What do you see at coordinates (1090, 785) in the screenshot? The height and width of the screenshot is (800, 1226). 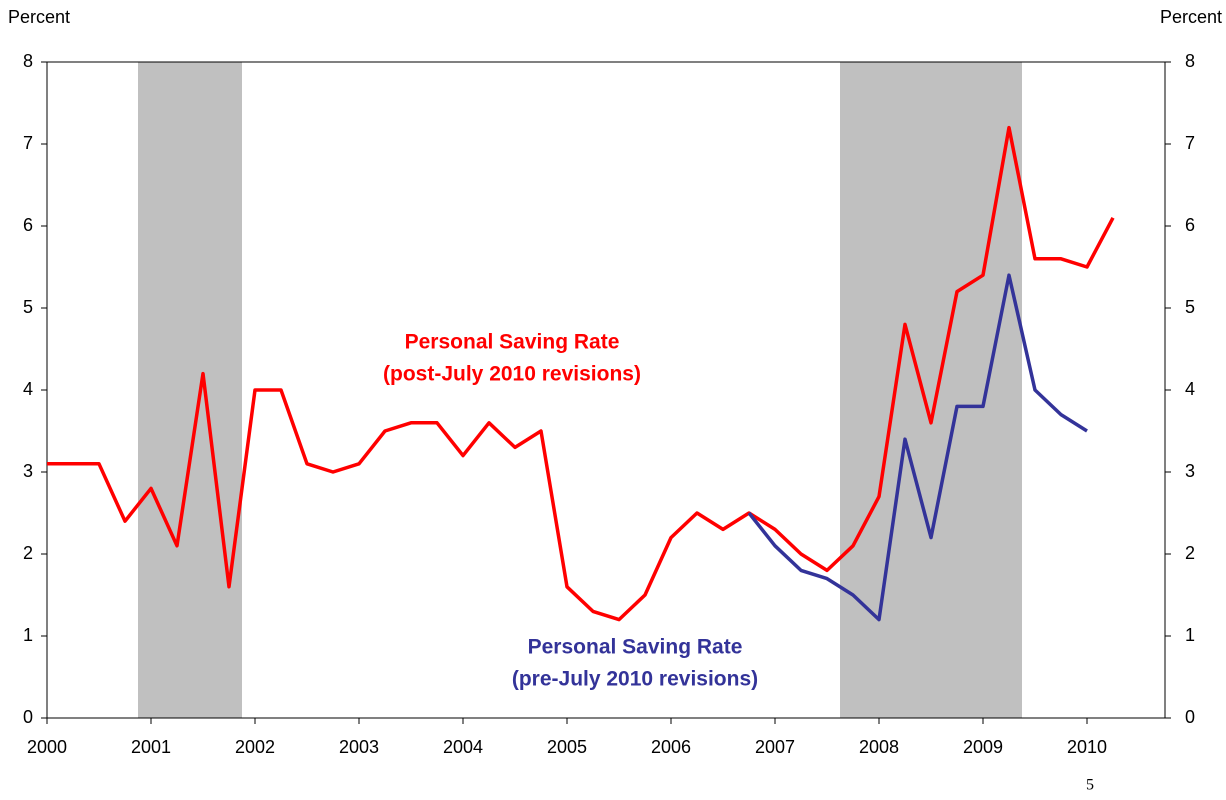 I see `page-number: 5` at bounding box center [1090, 785].